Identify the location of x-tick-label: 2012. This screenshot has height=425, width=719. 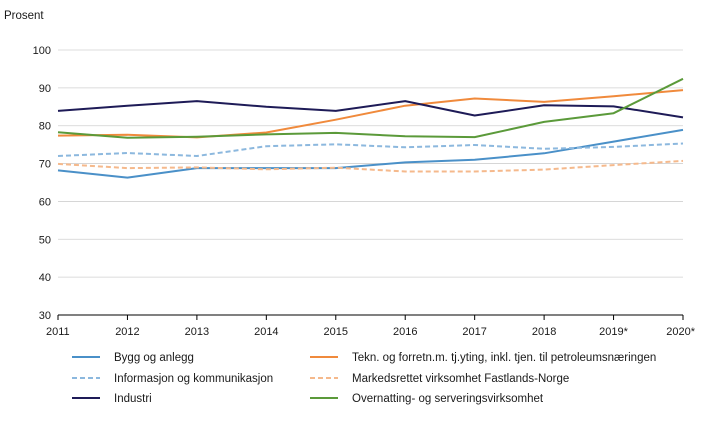
(127, 332).